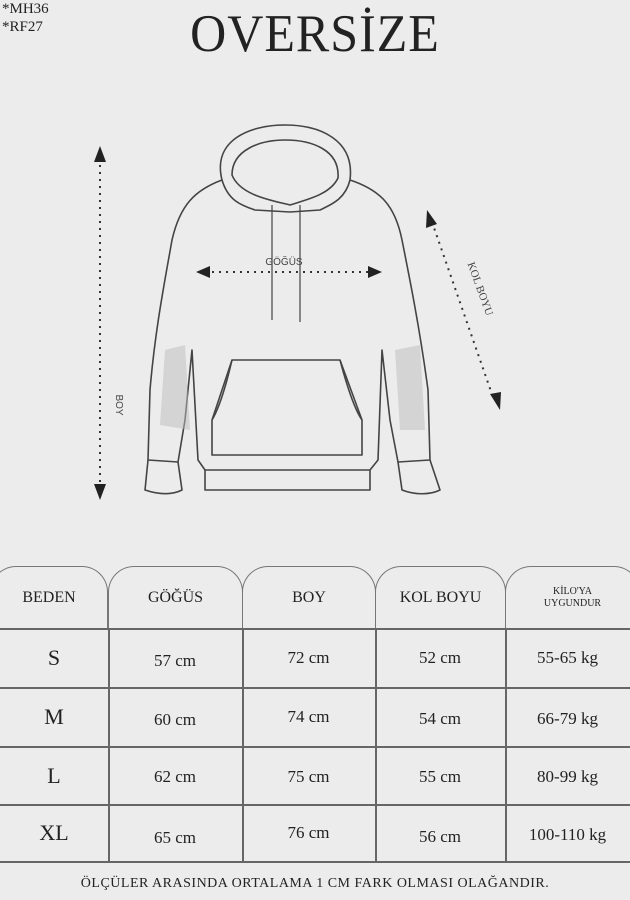  What do you see at coordinates (572, 603) in the screenshot?
I see `header-weight-line: UYGUNDUR` at bounding box center [572, 603].